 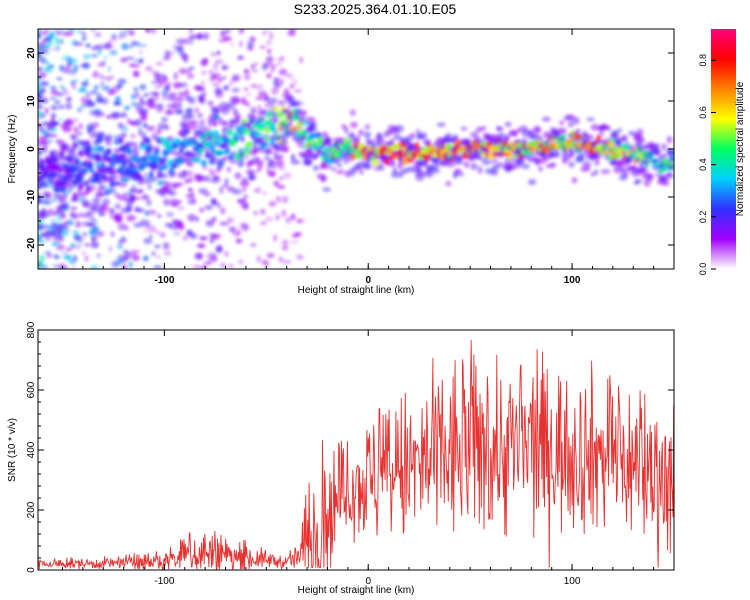 I want to click on snr-y-tick-label: 400, so click(x=31, y=449).